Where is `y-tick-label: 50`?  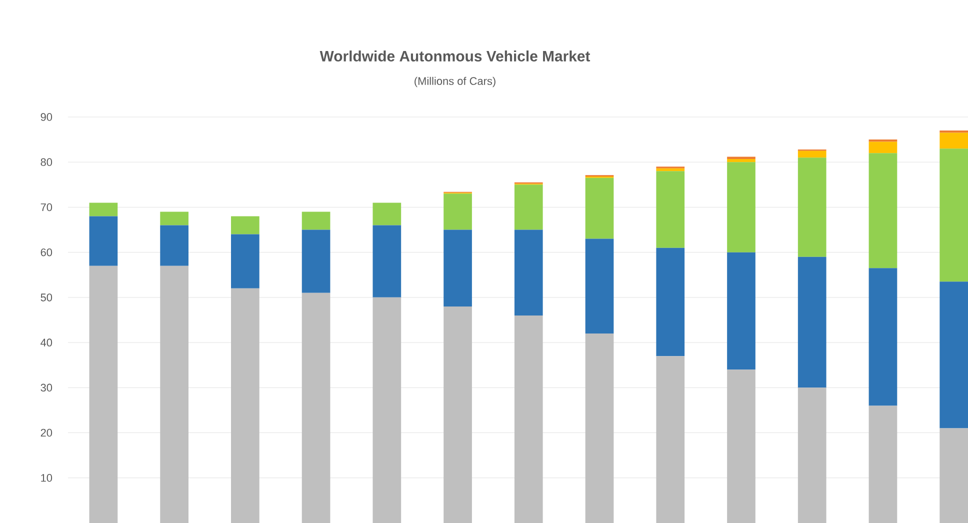
y-tick-label: 50 is located at coordinates (46, 298).